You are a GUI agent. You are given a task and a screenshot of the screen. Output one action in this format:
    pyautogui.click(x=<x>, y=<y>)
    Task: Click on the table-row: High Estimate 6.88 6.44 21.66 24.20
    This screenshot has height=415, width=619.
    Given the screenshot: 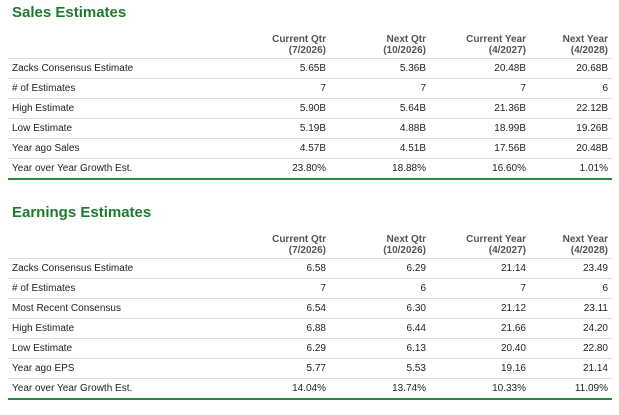 What is the action you would take?
    pyautogui.click(x=310, y=328)
    